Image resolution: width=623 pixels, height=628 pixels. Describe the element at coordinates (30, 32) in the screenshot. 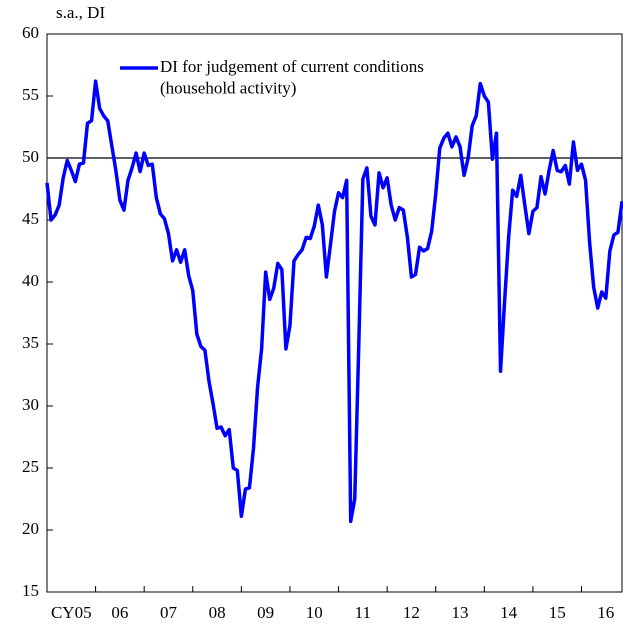

I see `y-tick-label: 60` at that location.